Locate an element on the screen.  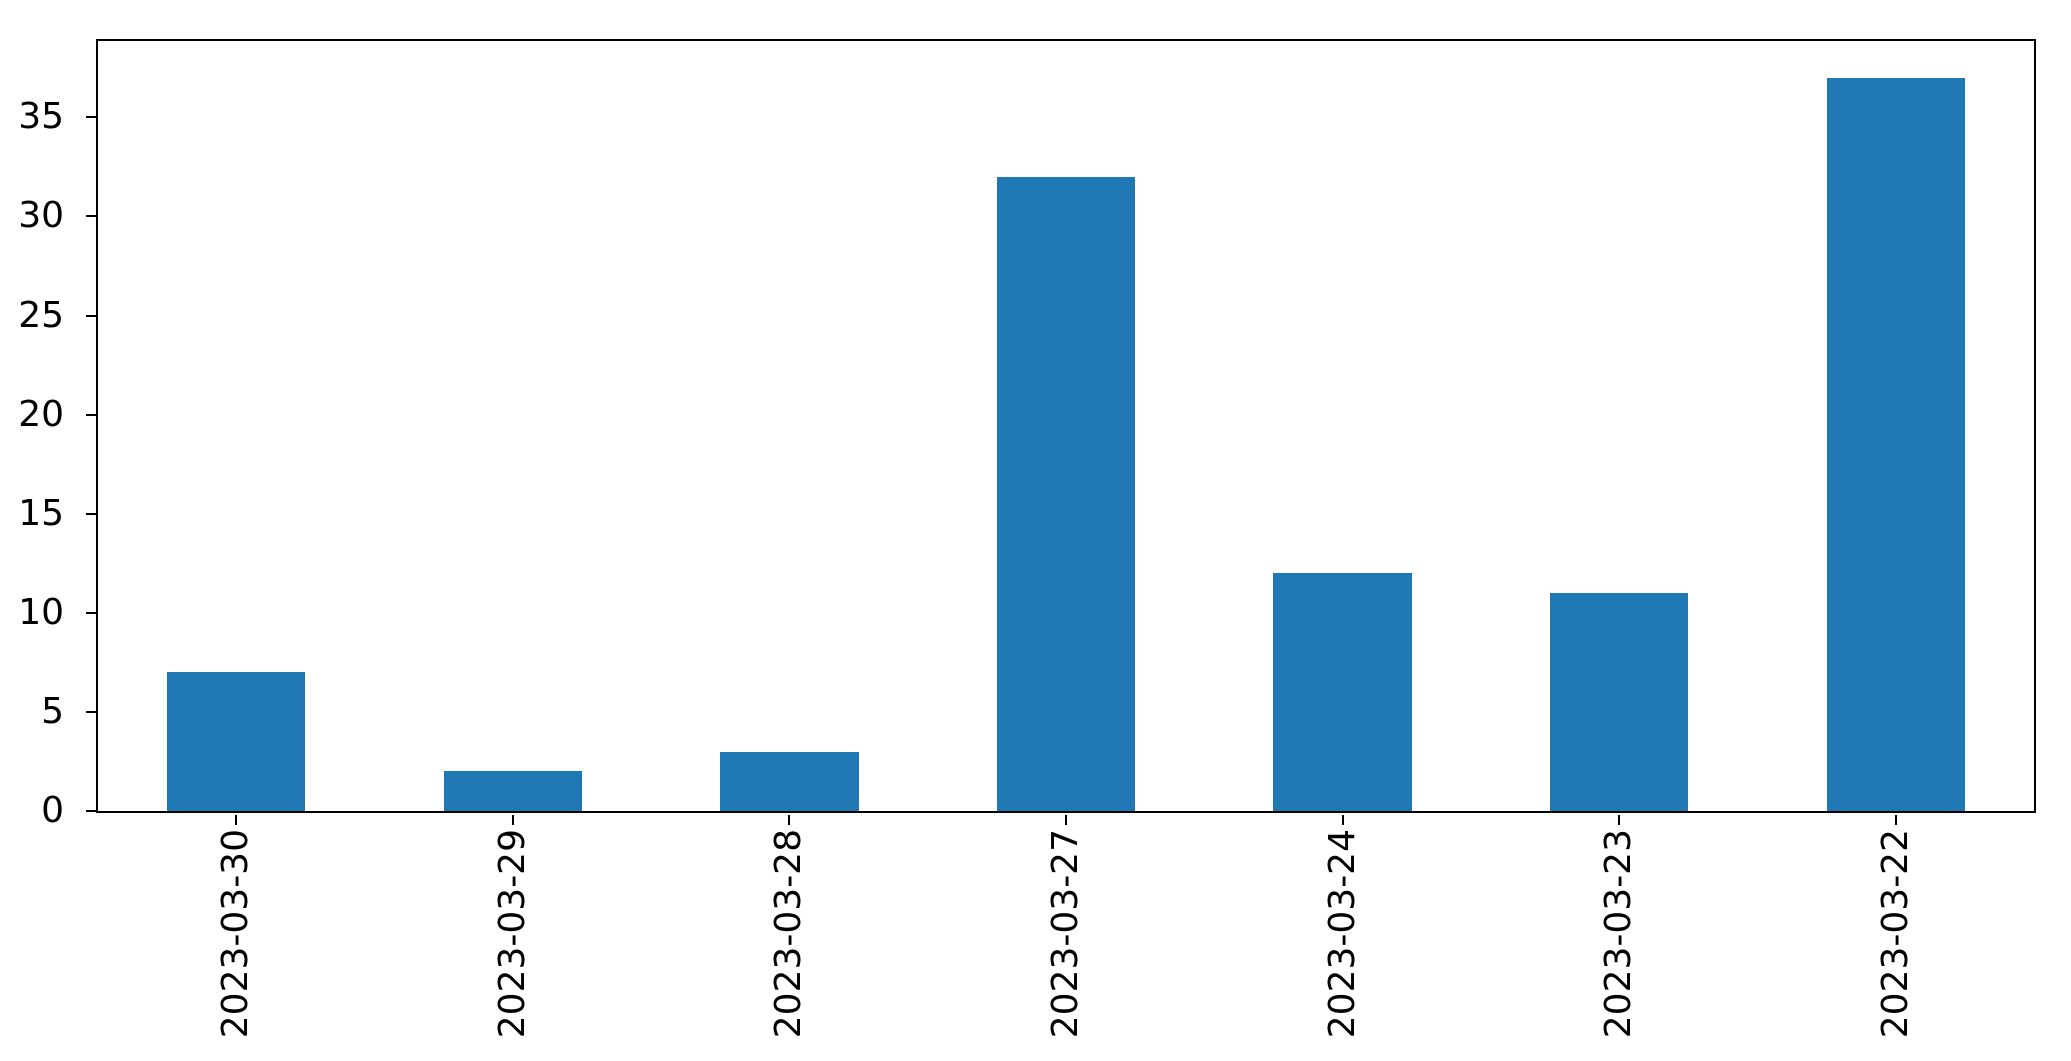
y-tick-label: 10 is located at coordinates (41, 612).